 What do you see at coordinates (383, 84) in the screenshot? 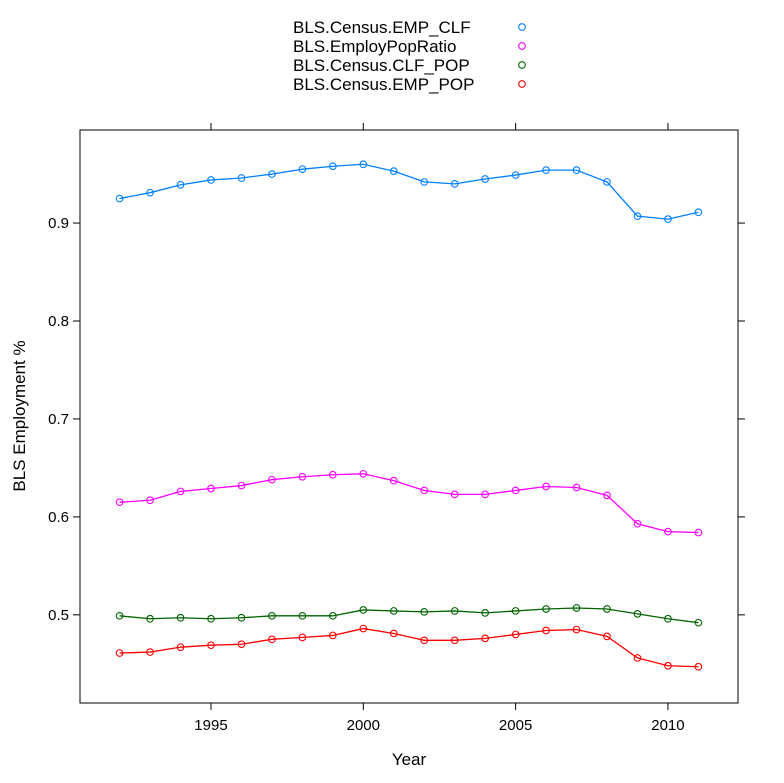
I see `legend-label: BLS.Census.EMP_POP` at bounding box center [383, 84].